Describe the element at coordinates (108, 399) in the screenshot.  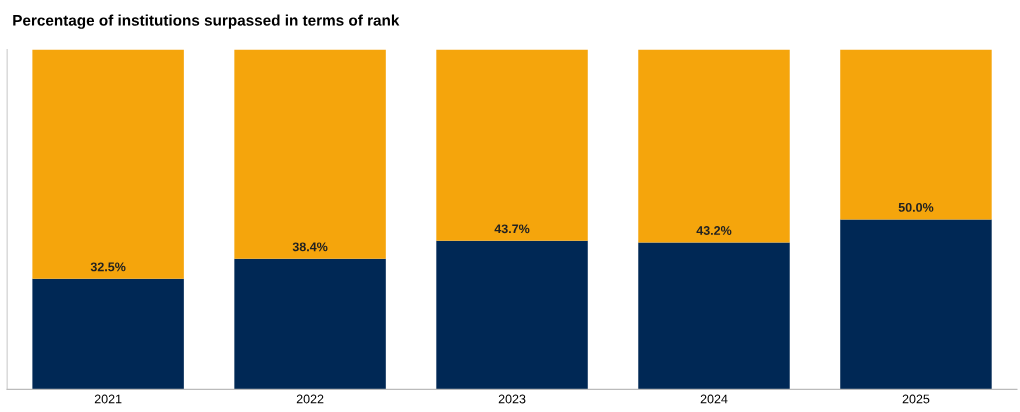
I see `x-tick-label: 2021` at that location.